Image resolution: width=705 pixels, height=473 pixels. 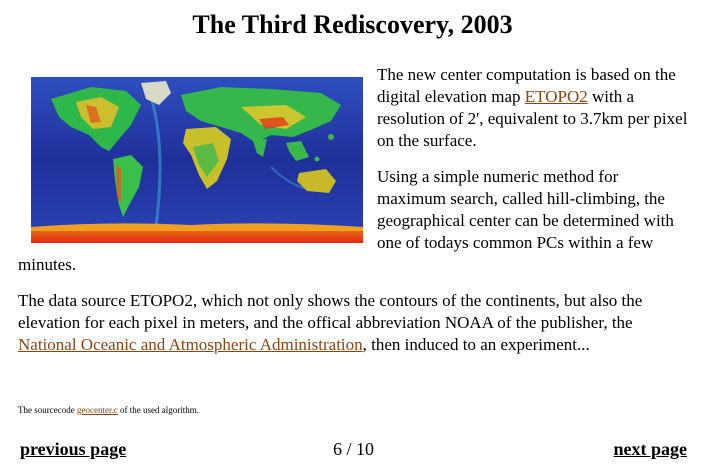 What do you see at coordinates (73, 449) in the screenshot?
I see `previous-page-link: previous page` at bounding box center [73, 449].